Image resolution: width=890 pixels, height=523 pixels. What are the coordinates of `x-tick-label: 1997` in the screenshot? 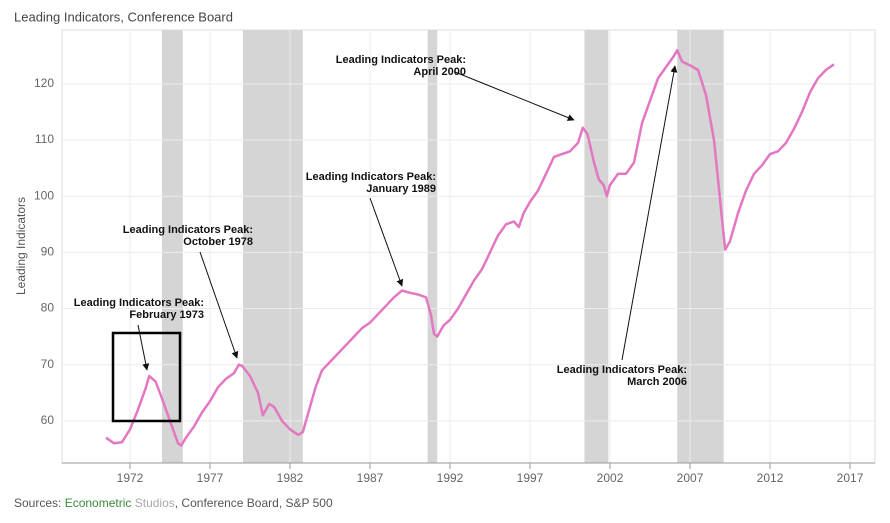 It's located at (530, 478).